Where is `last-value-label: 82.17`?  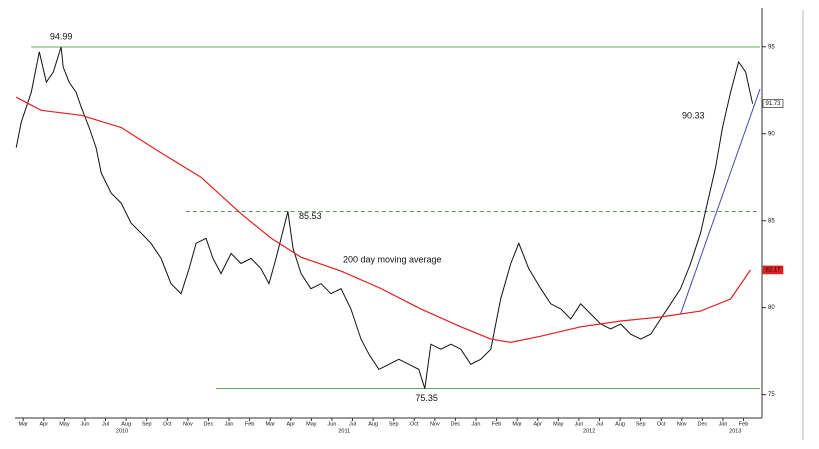
last-value-label: 82.17 is located at coordinates (773, 270).